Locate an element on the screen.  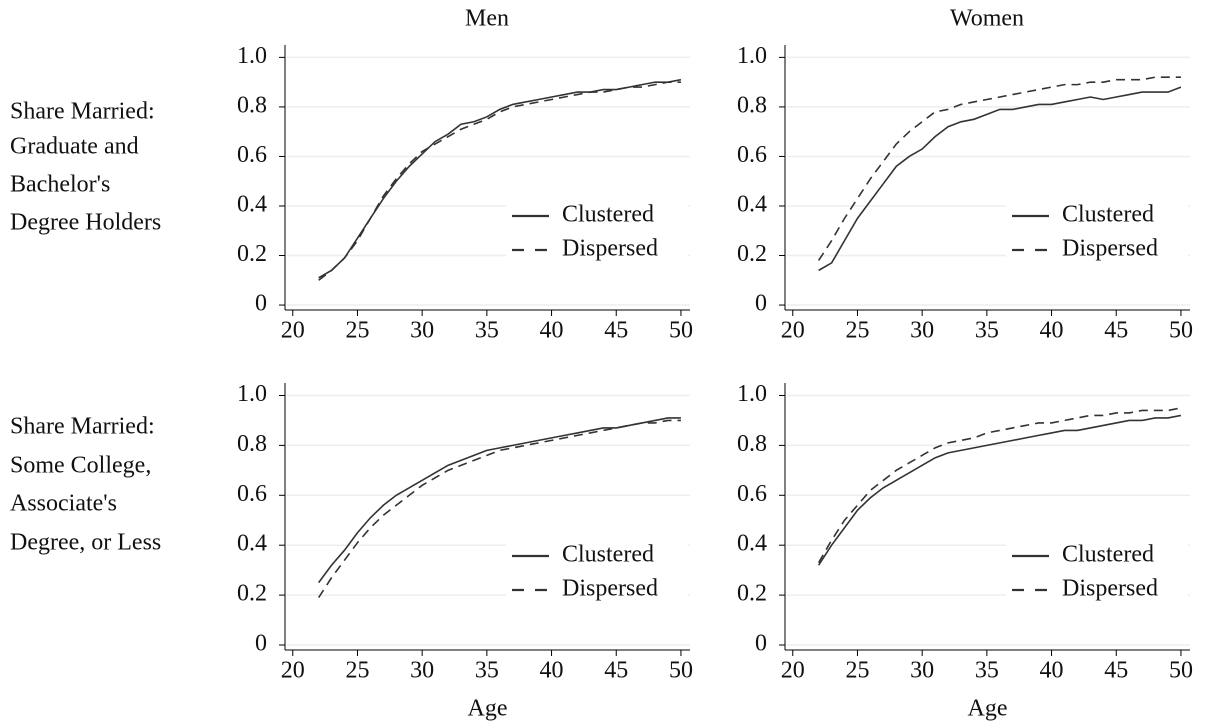
column-title: Men is located at coordinates (487, 19).